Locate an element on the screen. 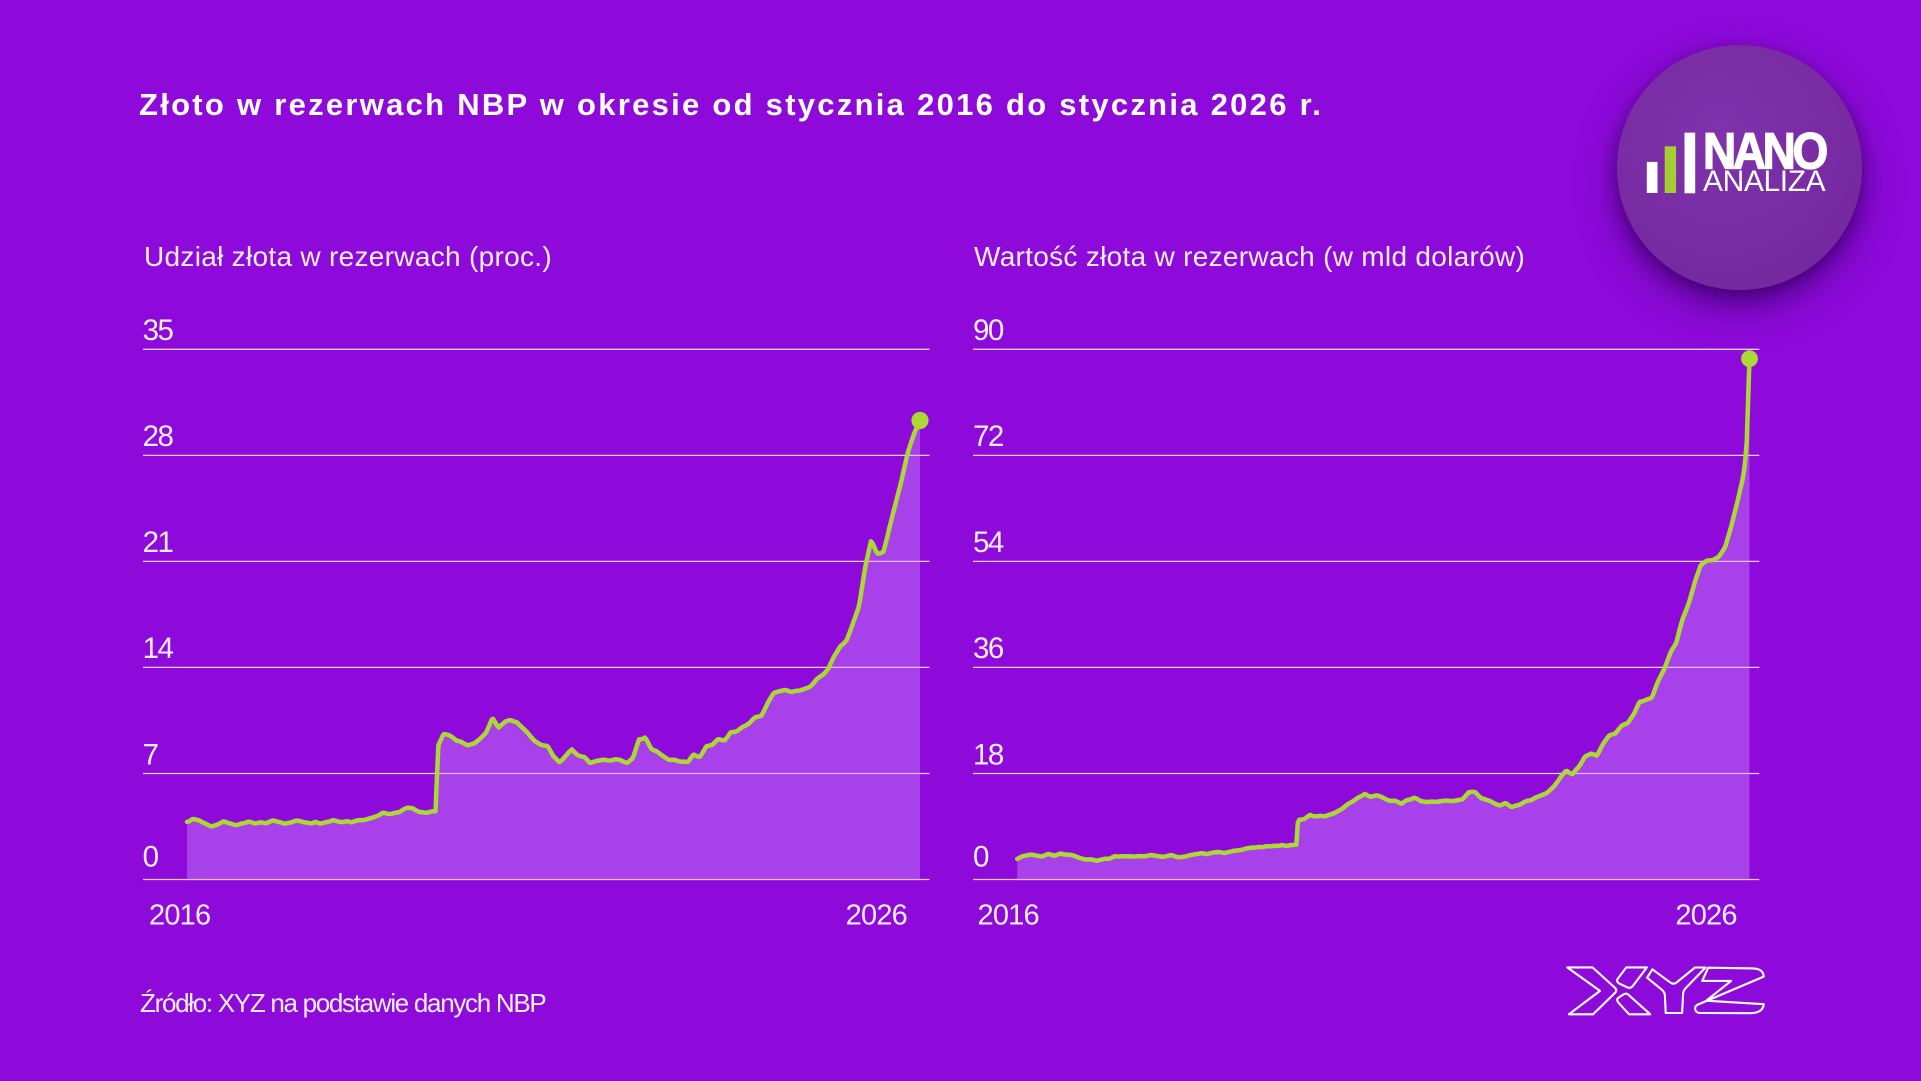 This screenshot has width=1921, height=1081. svg-text: 90 is located at coordinates (988, 330).